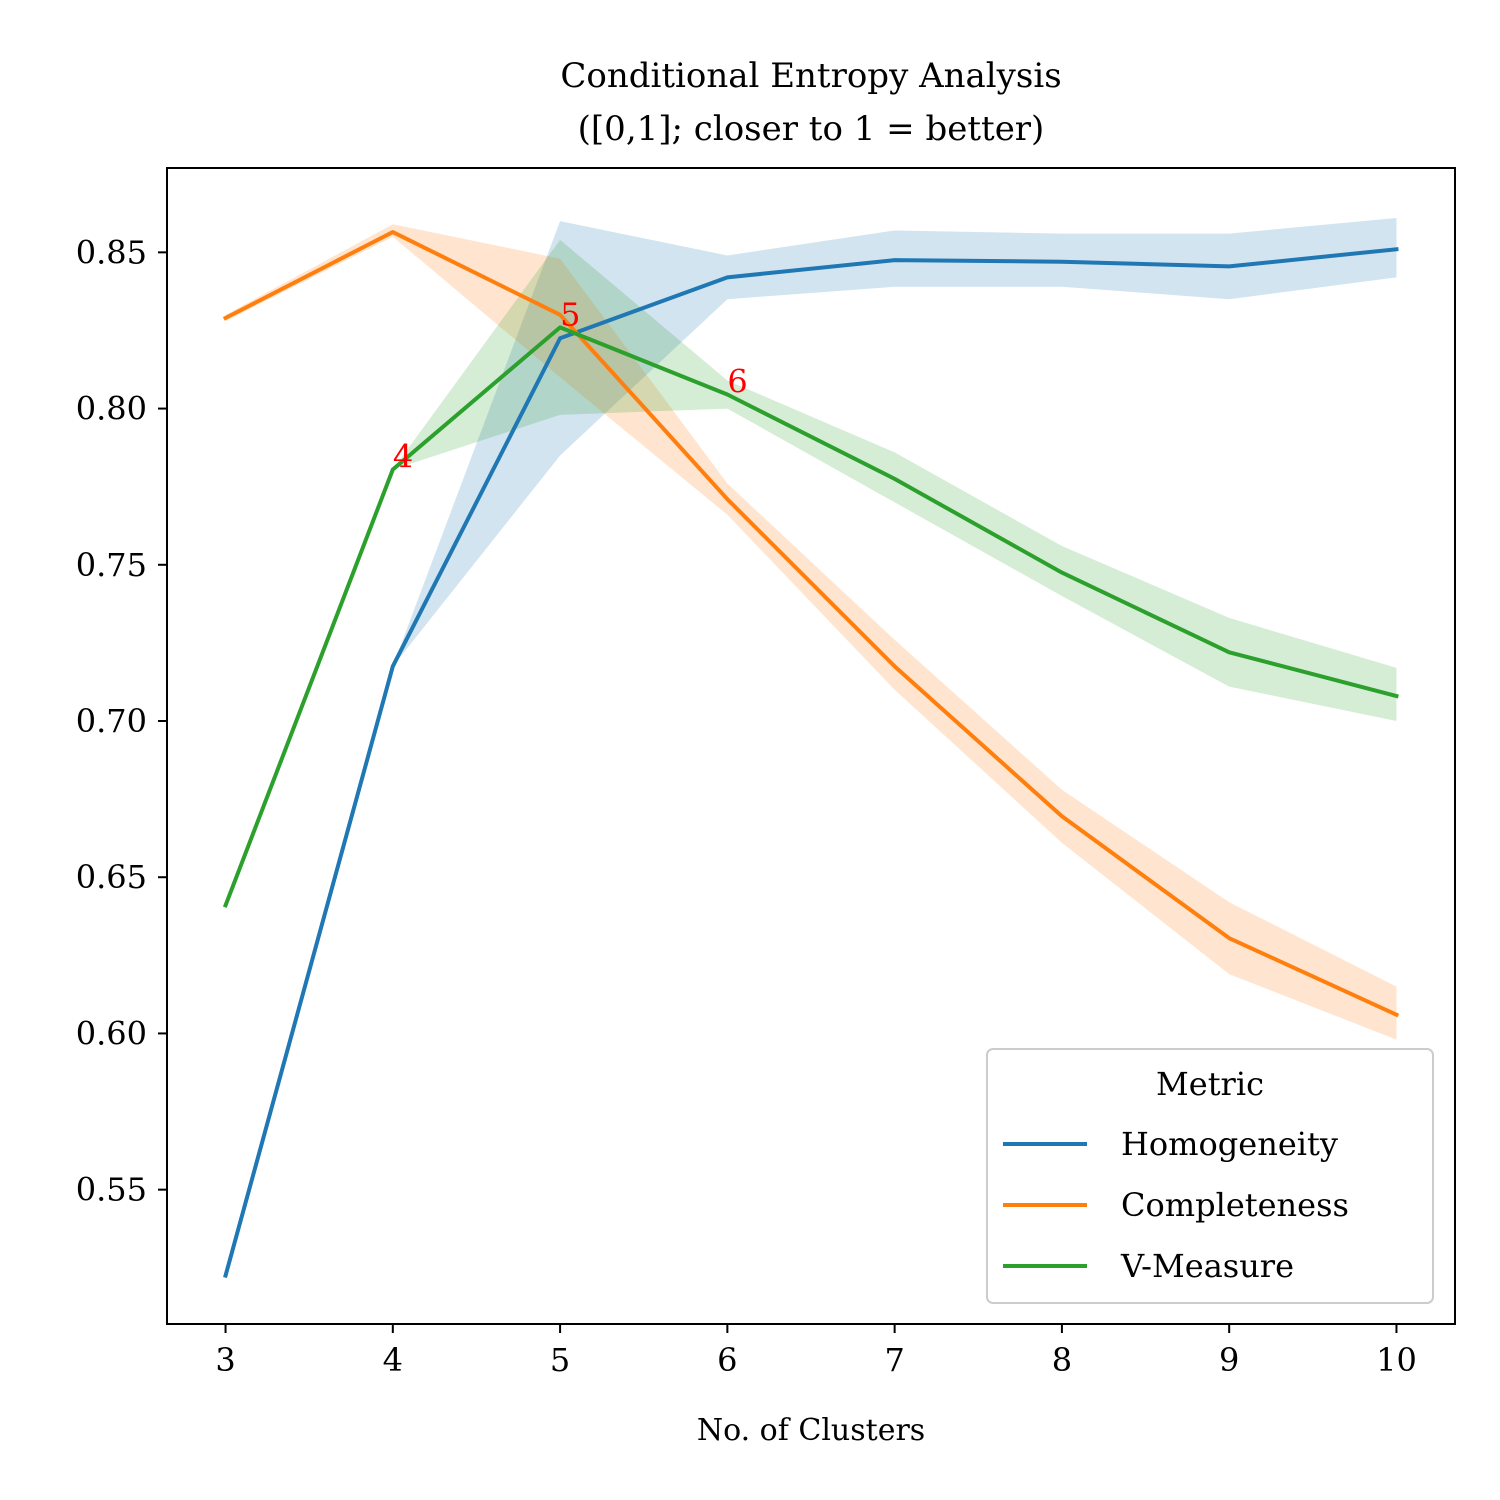  I want to click on annotation-label: 4, so click(403, 456).